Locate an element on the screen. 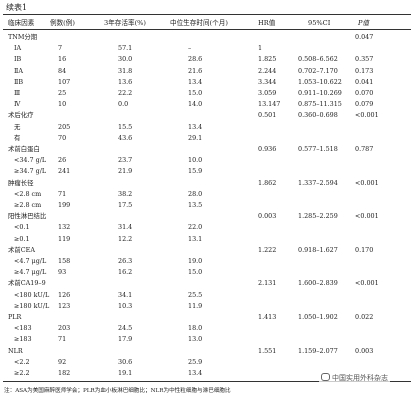 The height and width of the screenshot is (400, 414). cell-ci95: 0.911–10.269 is located at coordinates (320, 93).